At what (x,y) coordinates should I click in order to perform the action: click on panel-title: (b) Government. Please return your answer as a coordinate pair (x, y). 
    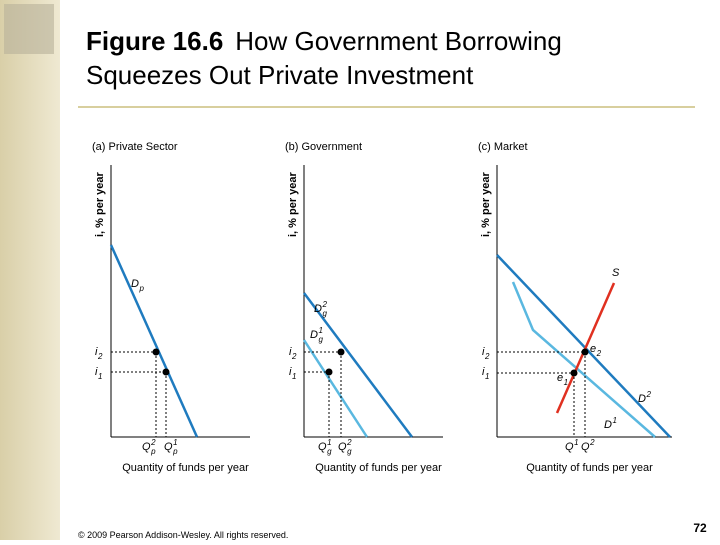
    Looking at the image, I should click on (323, 147).